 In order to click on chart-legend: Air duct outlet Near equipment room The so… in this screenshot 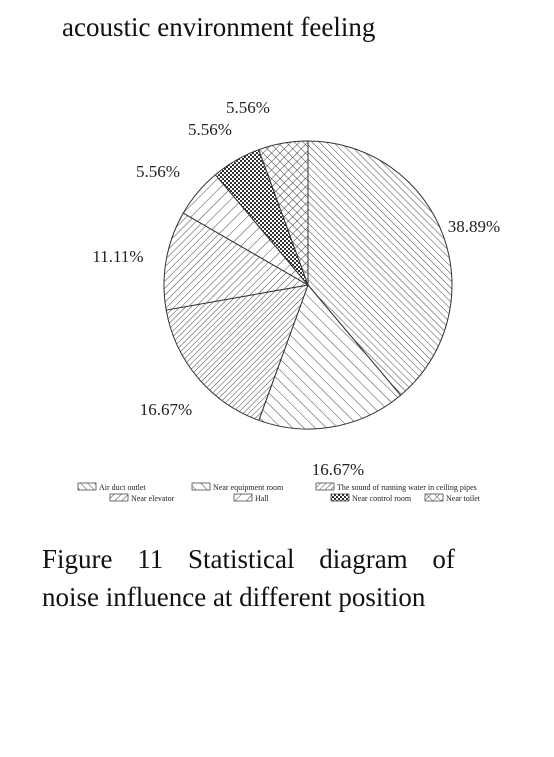, I will do `click(279, 492)`.